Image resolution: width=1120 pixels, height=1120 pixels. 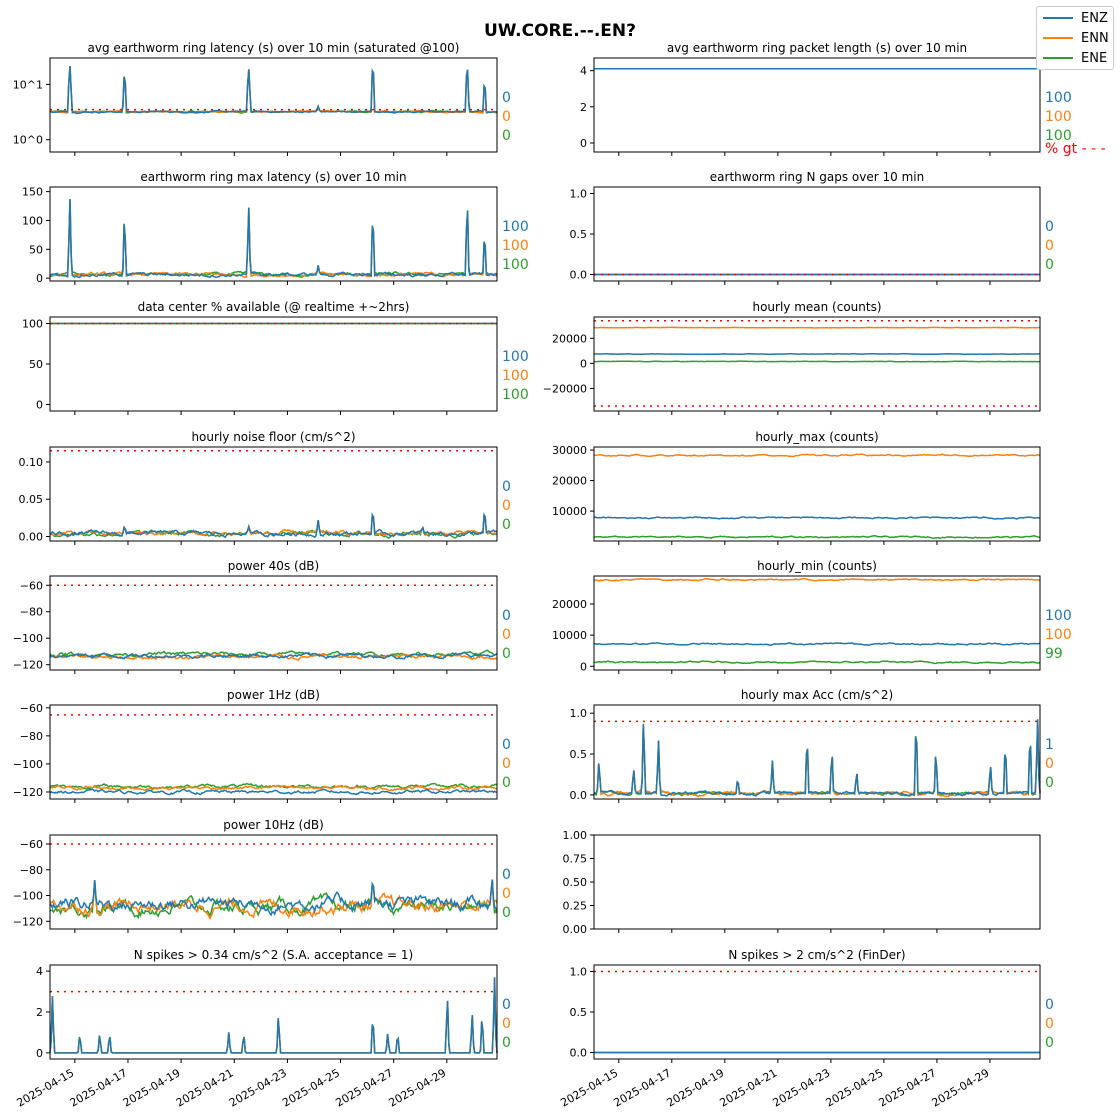 I want to click on panel-title: hourly mean (counts), so click(x=816, y=307).